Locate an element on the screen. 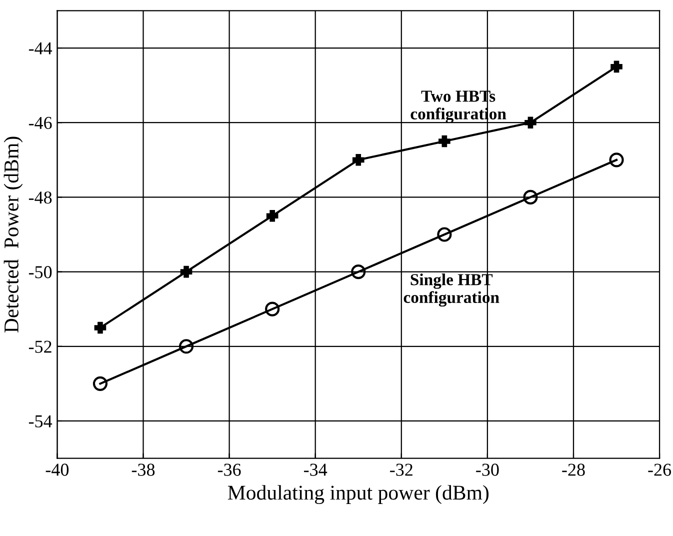 Image resolution: width=673 pixels, height=536 pixels. y-tick-label: -50 is located at coordinates (40, 272).